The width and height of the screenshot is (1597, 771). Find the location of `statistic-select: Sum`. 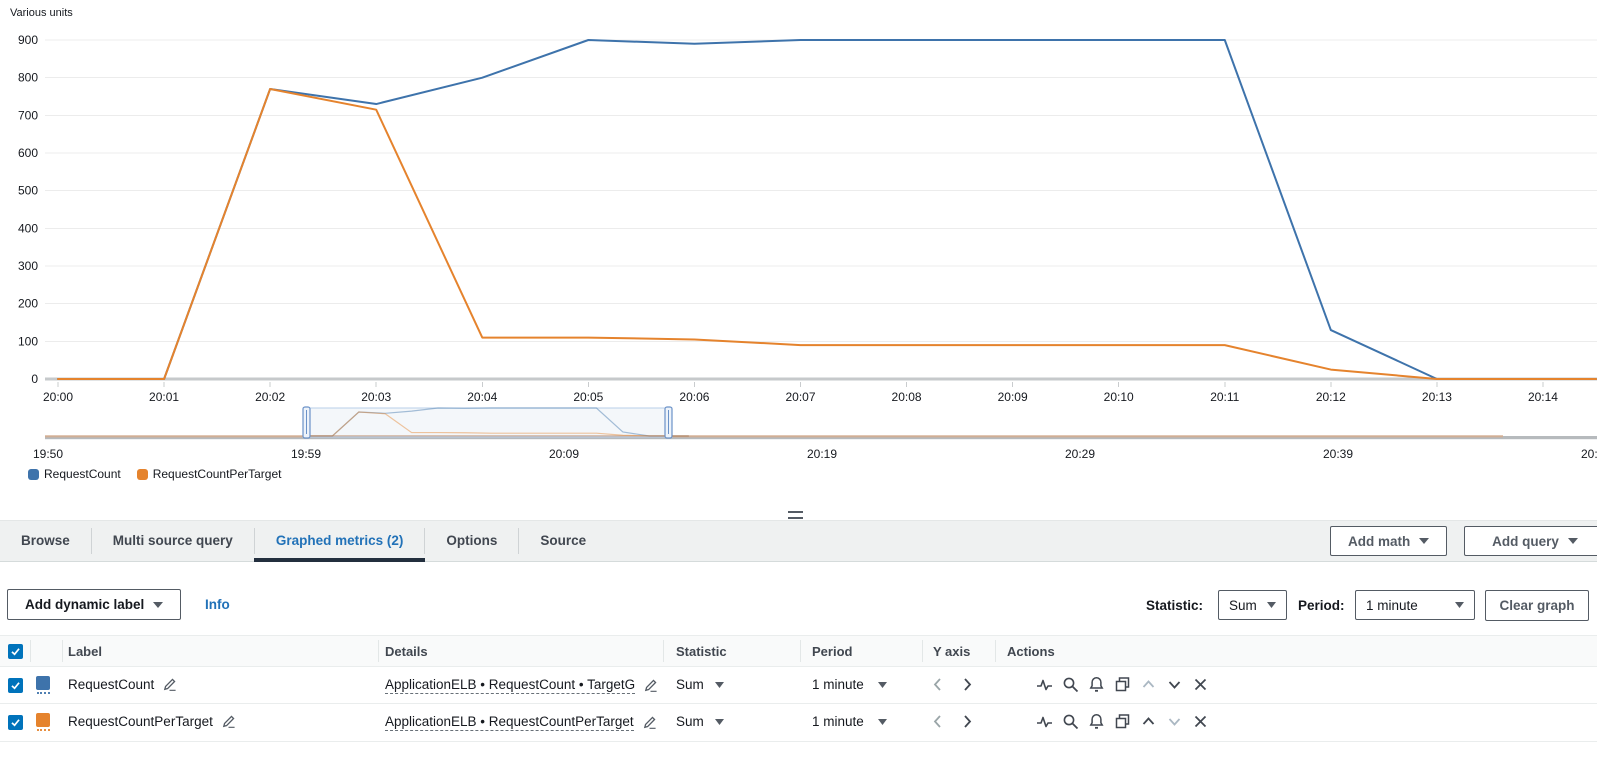

statistic-select: Sum is located at coordinates (1252, 605).